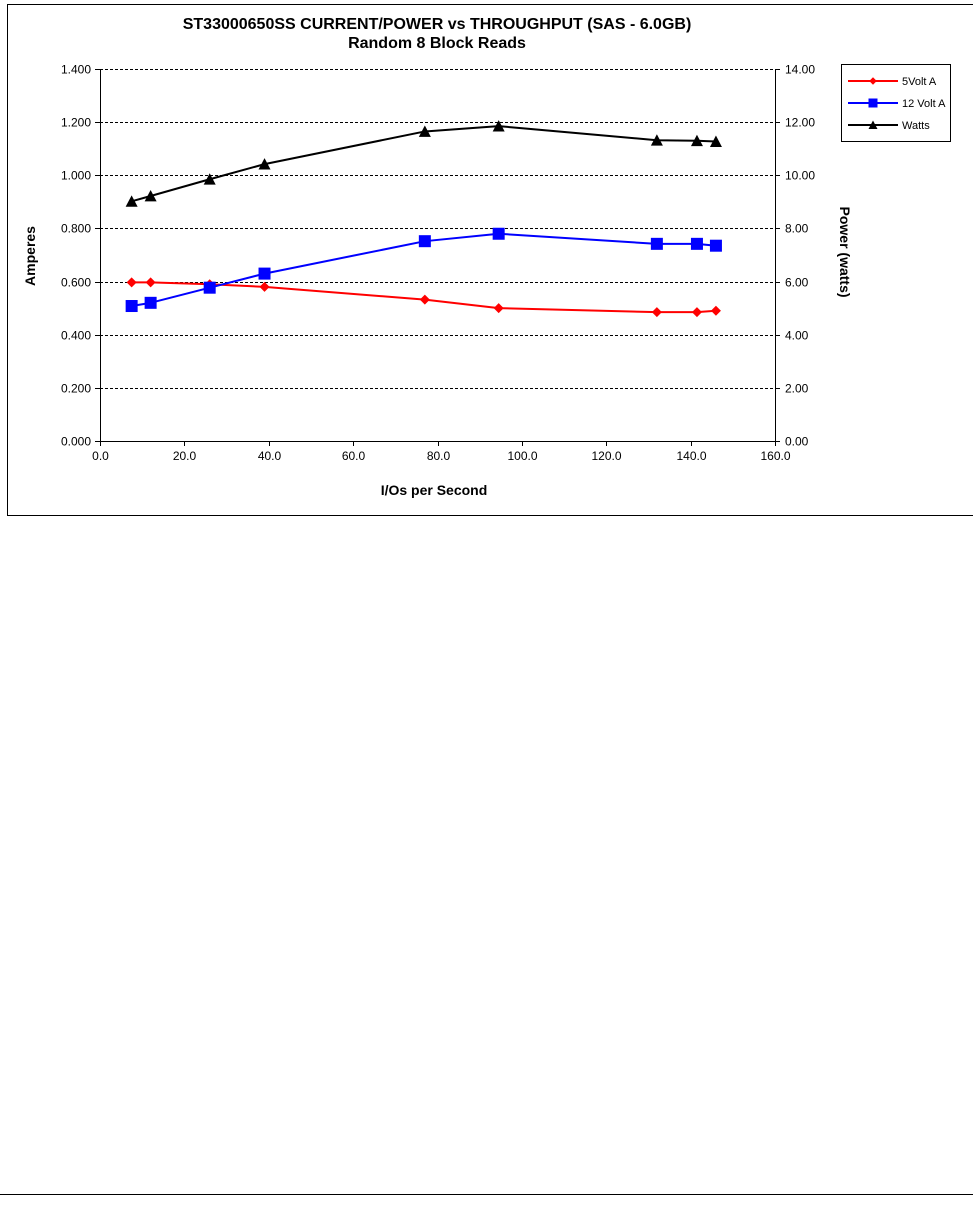 The width and height of the screenshot is (973, 1218). Describe the element at coordinates (76, 70) in the screenshot. I see `y-tick-label: 1.400` at that location.